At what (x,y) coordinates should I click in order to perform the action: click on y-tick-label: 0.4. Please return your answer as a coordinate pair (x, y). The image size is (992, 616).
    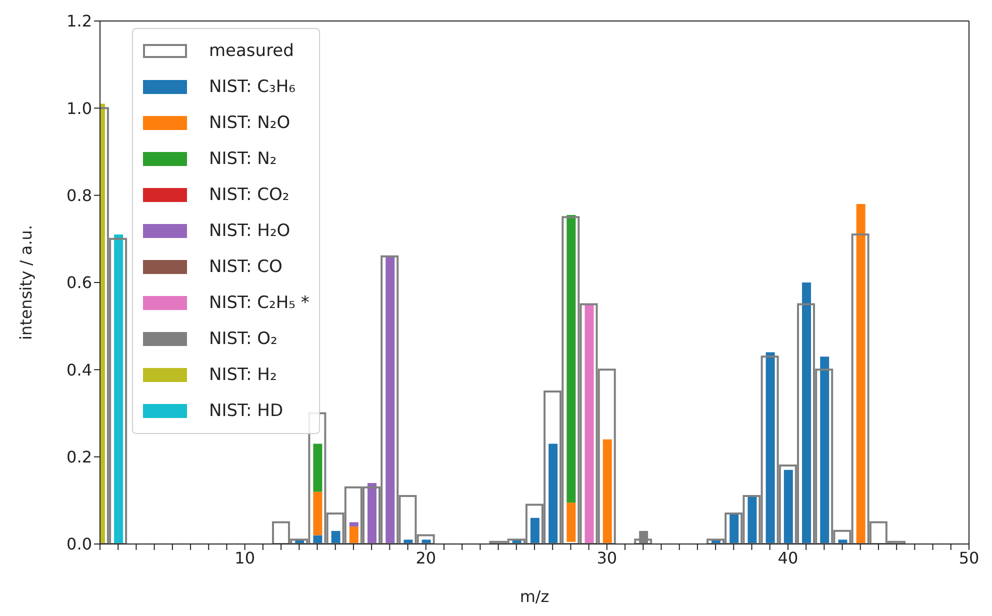
    Looking at the image, I should click on (79, 370).